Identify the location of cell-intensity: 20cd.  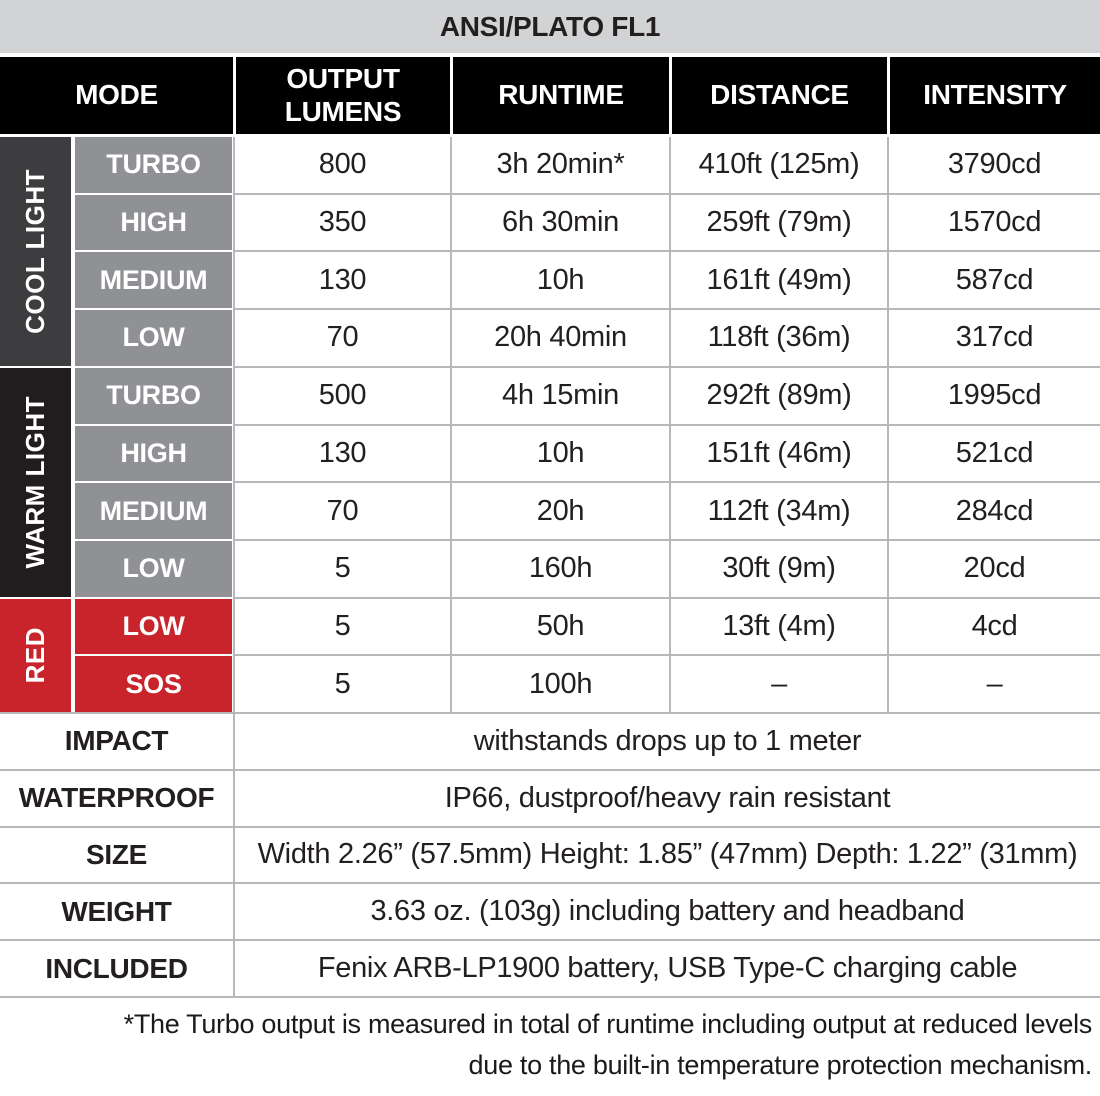
(994, 568).